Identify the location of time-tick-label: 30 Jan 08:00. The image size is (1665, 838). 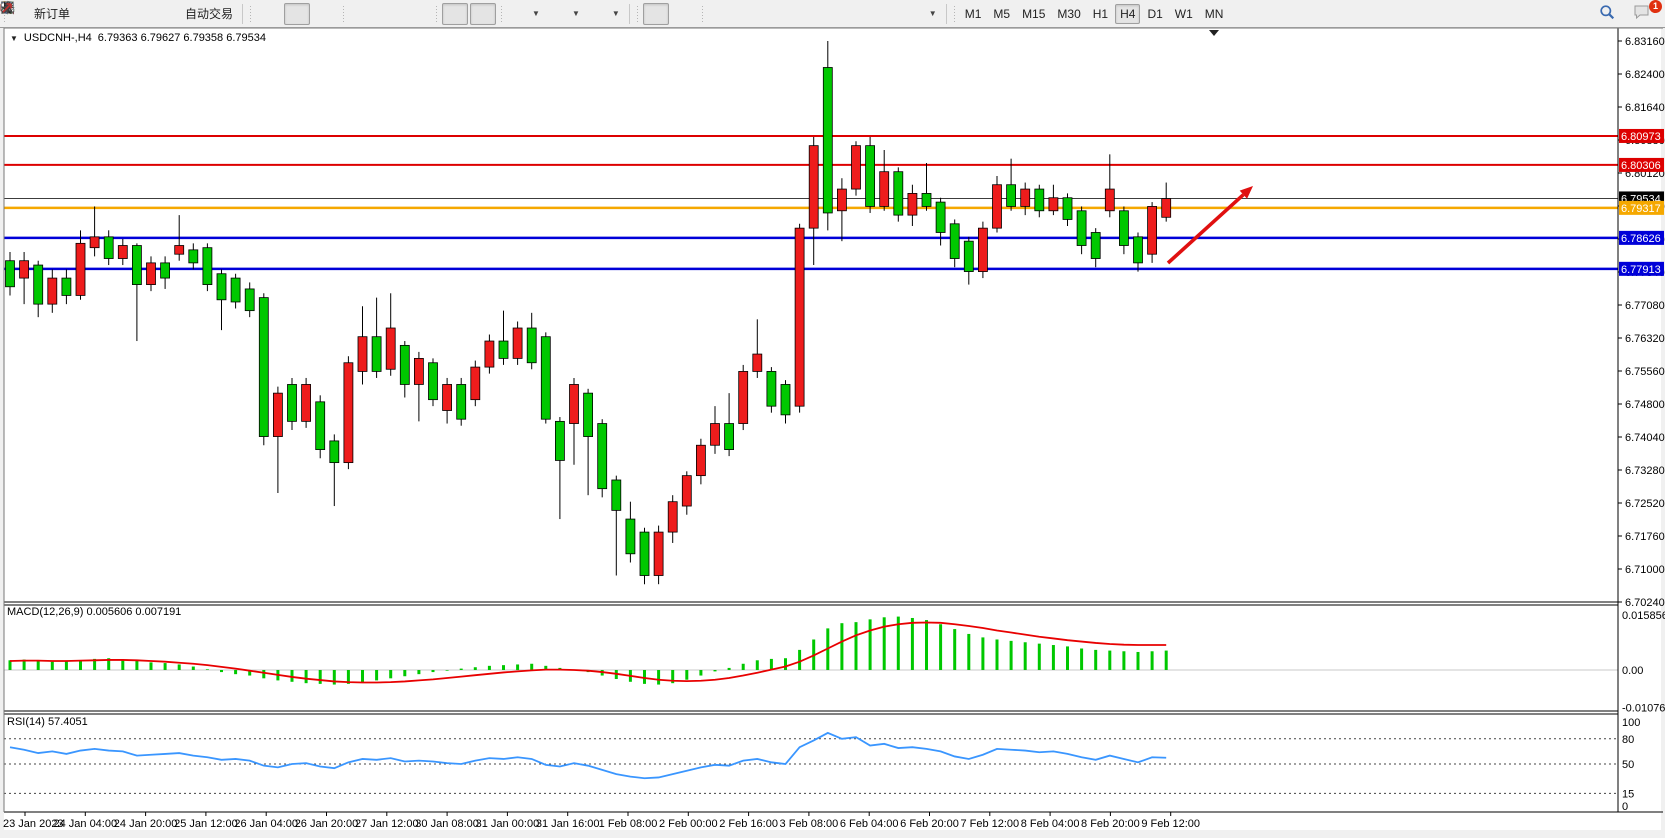
(447, 824).